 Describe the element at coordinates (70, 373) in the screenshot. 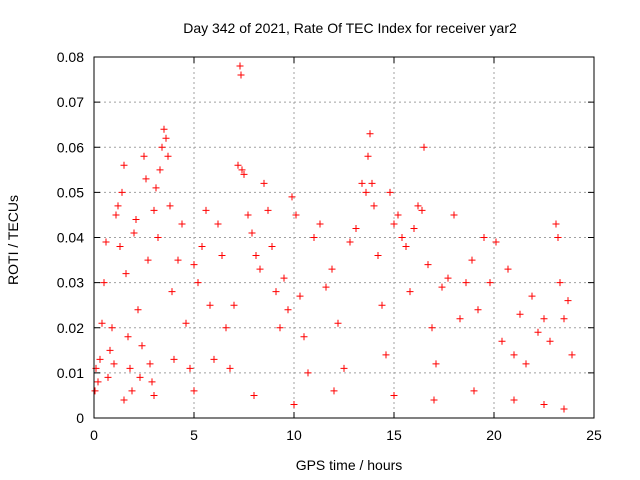

I see `y-tick-label: 0.01` at that location.